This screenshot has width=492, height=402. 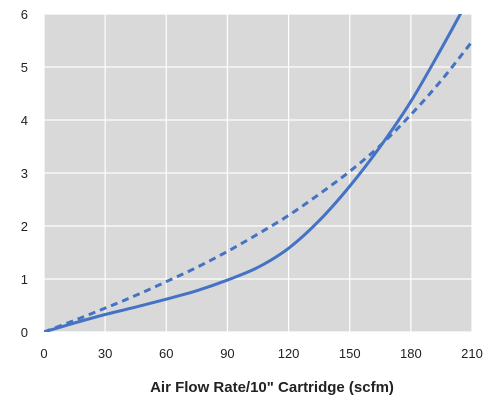 What do you see at coordinates (166, 353) in the screenshot?
I see `x-tick-label: 60` at bounding box center [166, 353].